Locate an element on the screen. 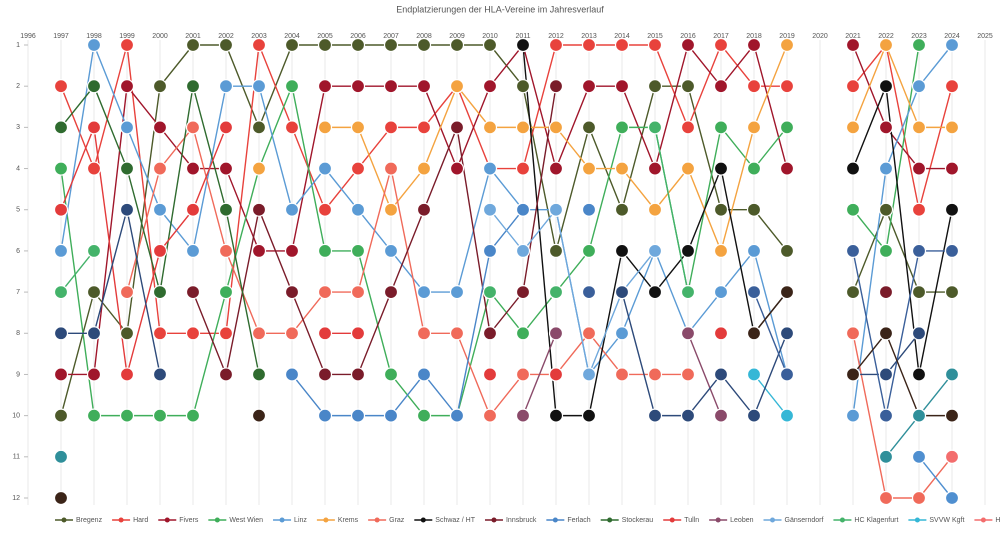 Image resolution: width=1000 pixels, height=536 pixels. x-tick-label: 1997 is located at coordinates (61, 36).